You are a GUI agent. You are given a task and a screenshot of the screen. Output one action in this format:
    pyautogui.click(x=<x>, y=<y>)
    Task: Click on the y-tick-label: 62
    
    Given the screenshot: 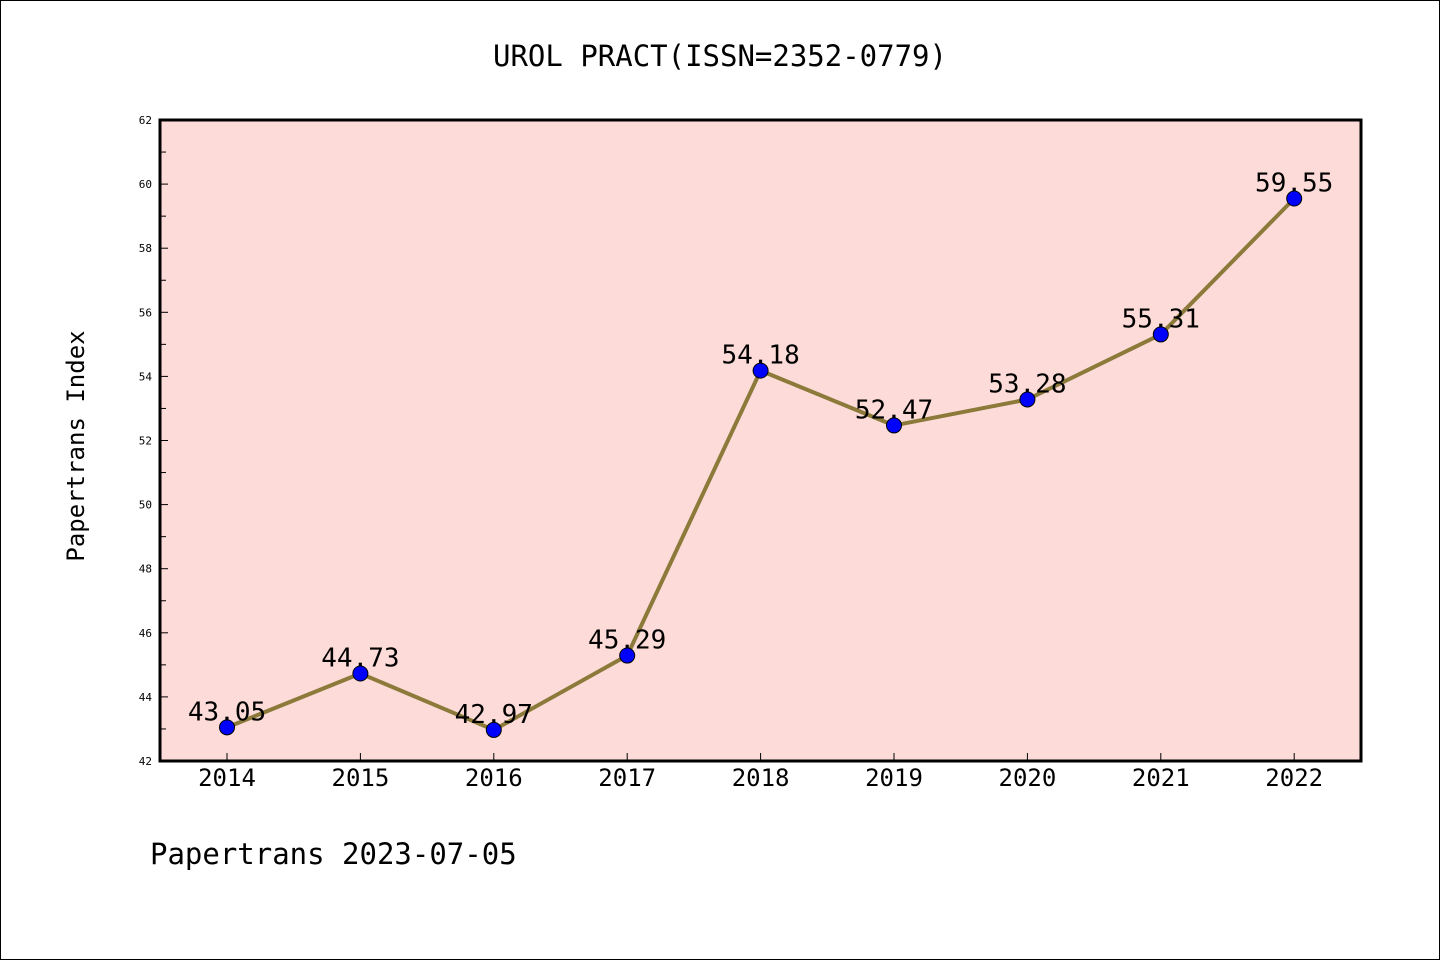 What is the action you would take?
    pyautogui.click(x=145, y=120)
    